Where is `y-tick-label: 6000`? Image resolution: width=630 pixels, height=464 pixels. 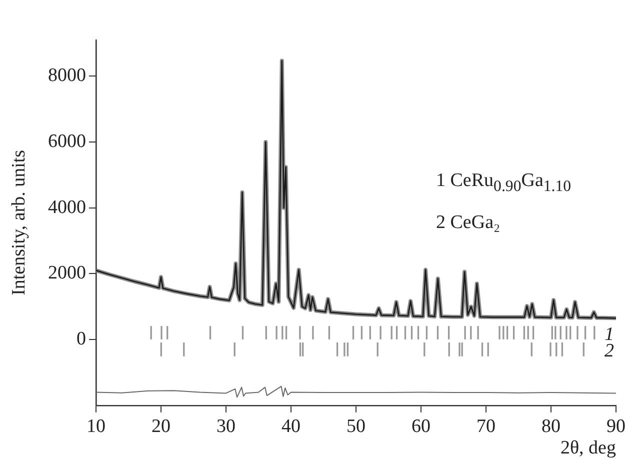
y-tick-label: 6000 is located at coordinates (67, 141).